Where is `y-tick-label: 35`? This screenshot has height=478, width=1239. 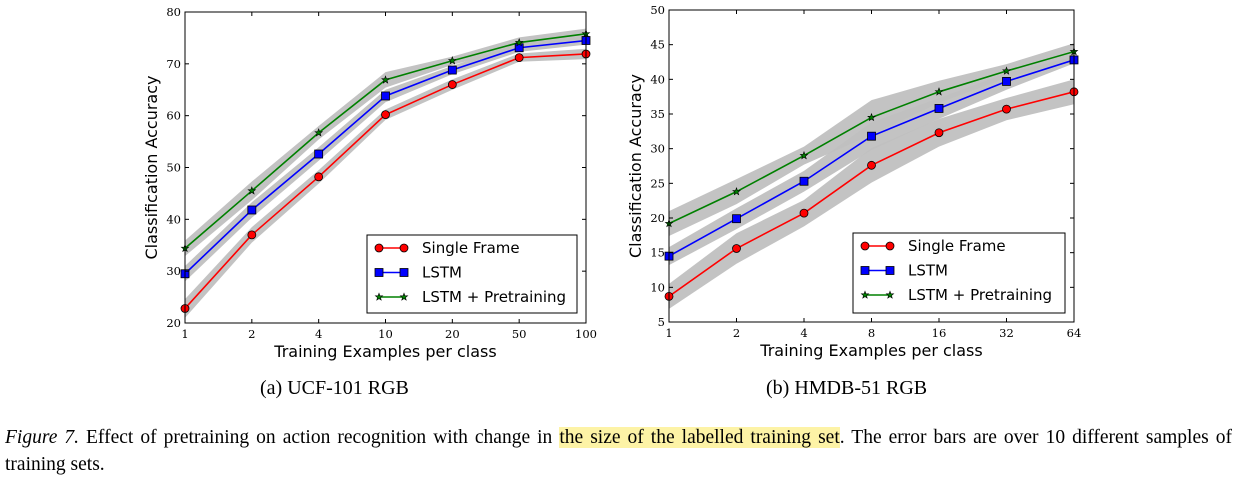
y-tick-label: 35 is located at coordinates (657, 114).